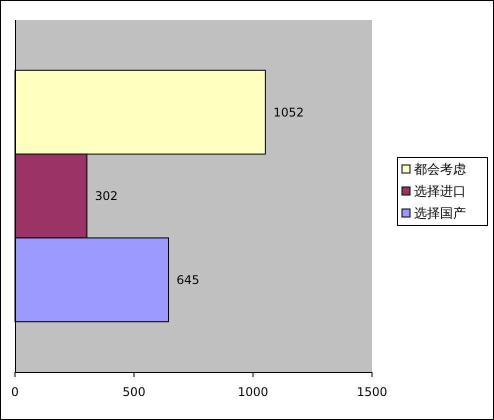 This screenshot has width=494, height=420. What do you see at coordinates (15, 392) in the screenshot?
I see `x-tick-label: 0` at bounding box center [15, 392].